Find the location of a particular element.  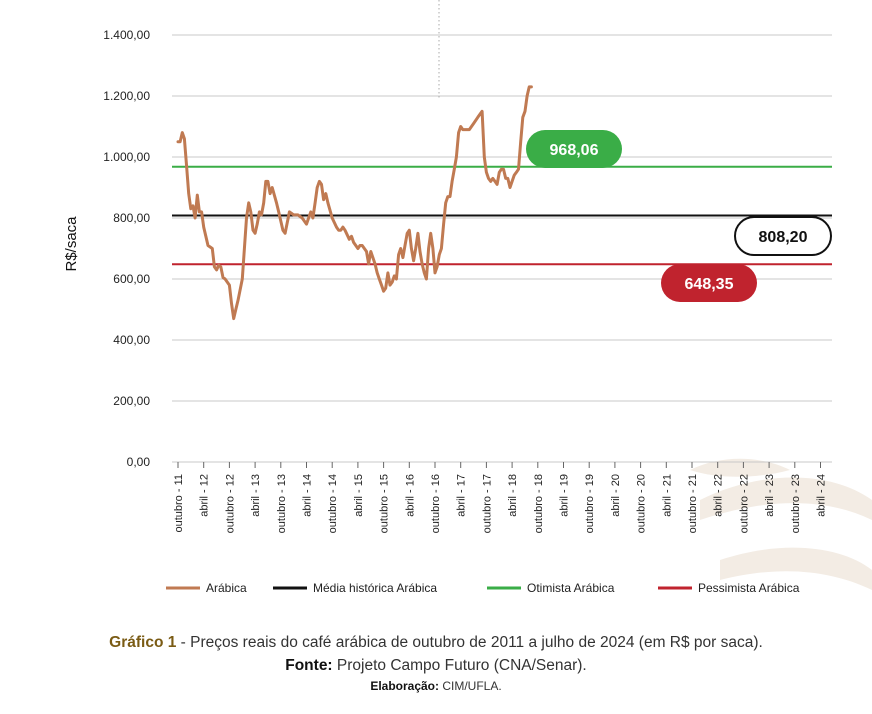

media-badge: 808,20 is located at coordinates (783, 236).